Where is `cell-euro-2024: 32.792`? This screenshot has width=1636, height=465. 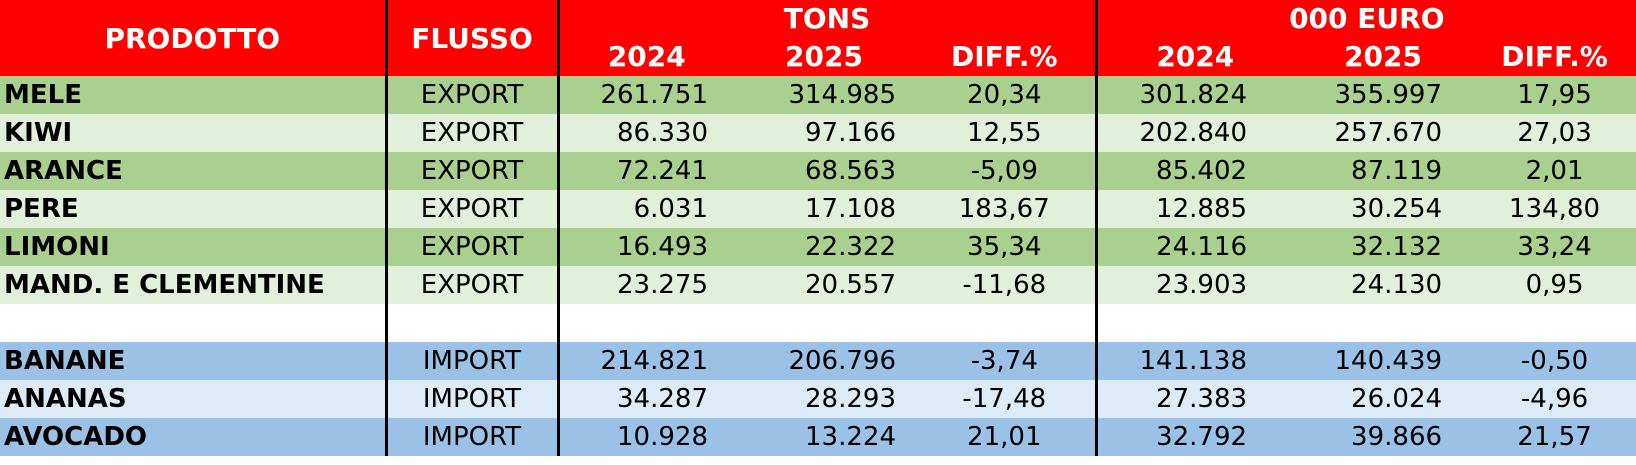
cell-euro-2024: 32.792 is located at coordinates (1194, 437).